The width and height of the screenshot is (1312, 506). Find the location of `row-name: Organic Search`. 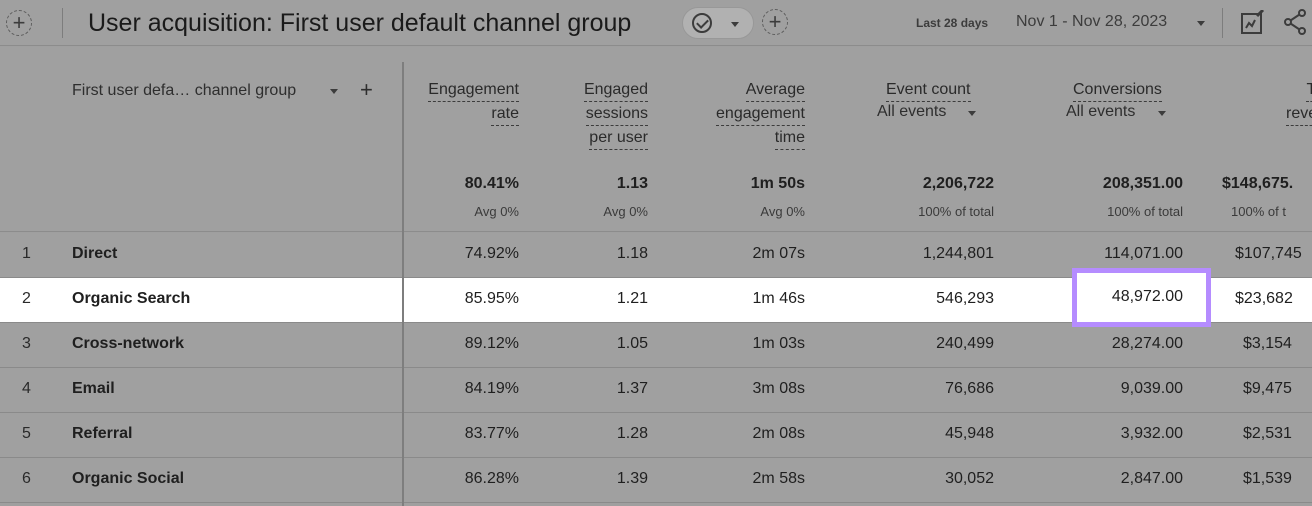

row-name: Organic Search is located at coordinates (131, 298).